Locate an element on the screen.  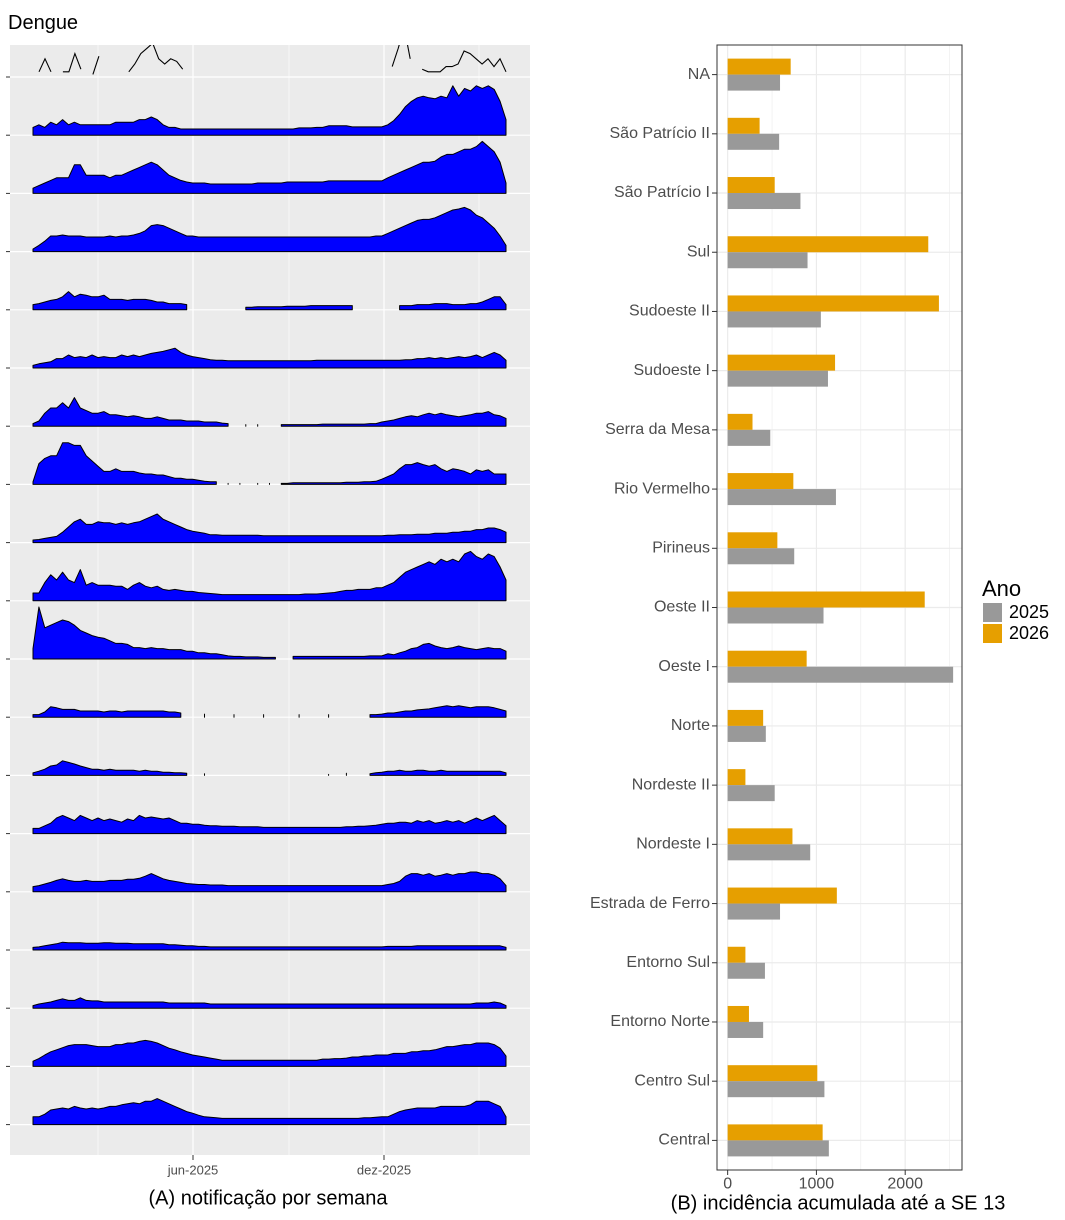
legend: Ano 2025 2026 is located at coordinates (1015, 609).